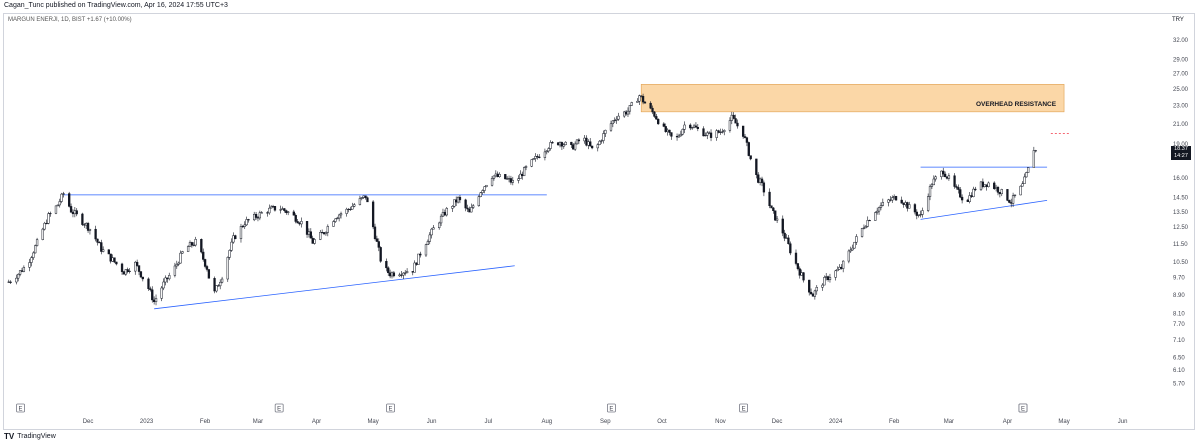  I want to click on y-tick-label: 23.00, so click(1181, 107).